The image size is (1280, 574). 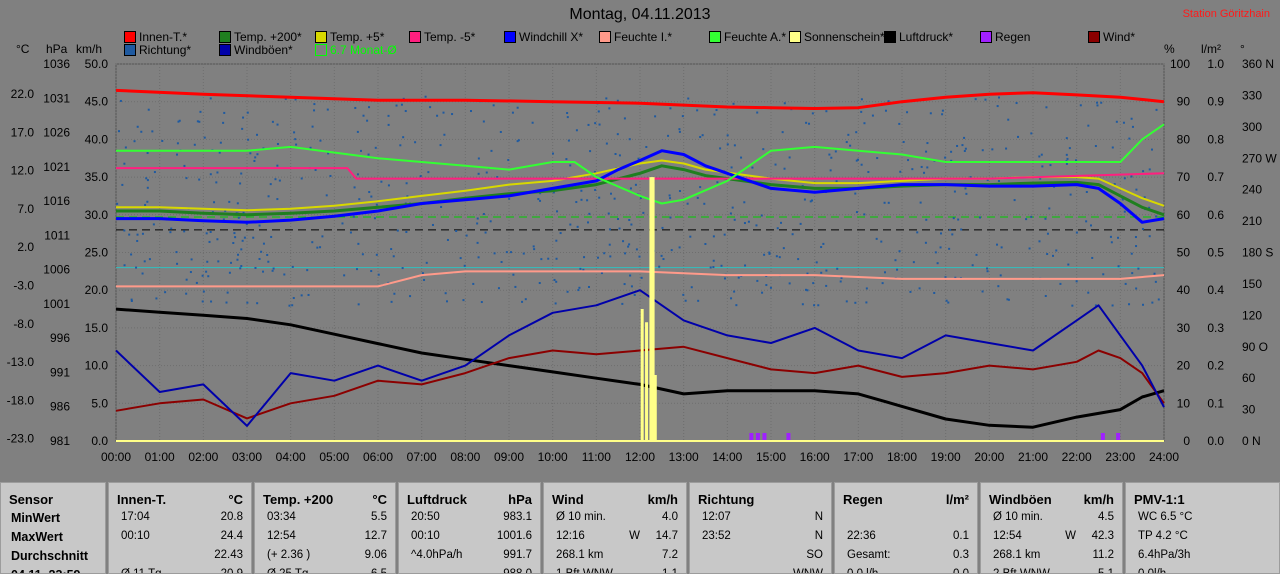 What do you see at coordinates (1215, 403) in the screenshot?
I see `lm2-tick-label: 0.1` at bounding box center [1215, 403].